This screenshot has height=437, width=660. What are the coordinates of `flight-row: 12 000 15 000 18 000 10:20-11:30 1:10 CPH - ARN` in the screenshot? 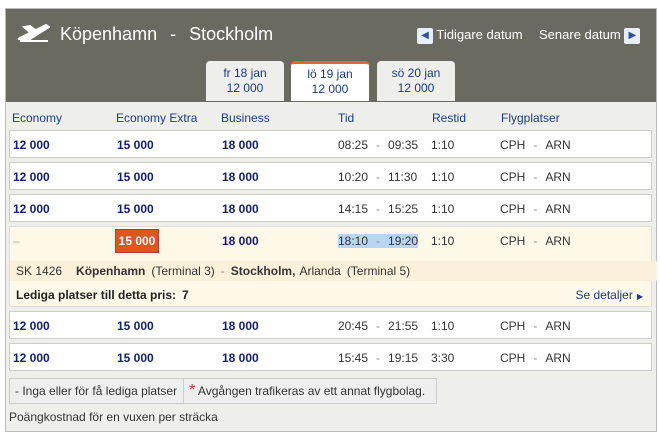 It's located at (330, 176).